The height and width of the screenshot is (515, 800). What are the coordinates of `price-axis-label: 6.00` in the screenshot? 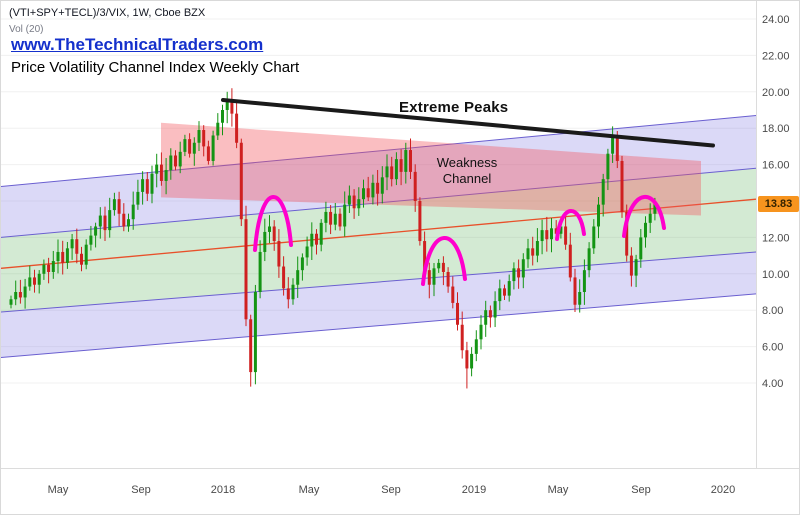 It's located at (772, 348).